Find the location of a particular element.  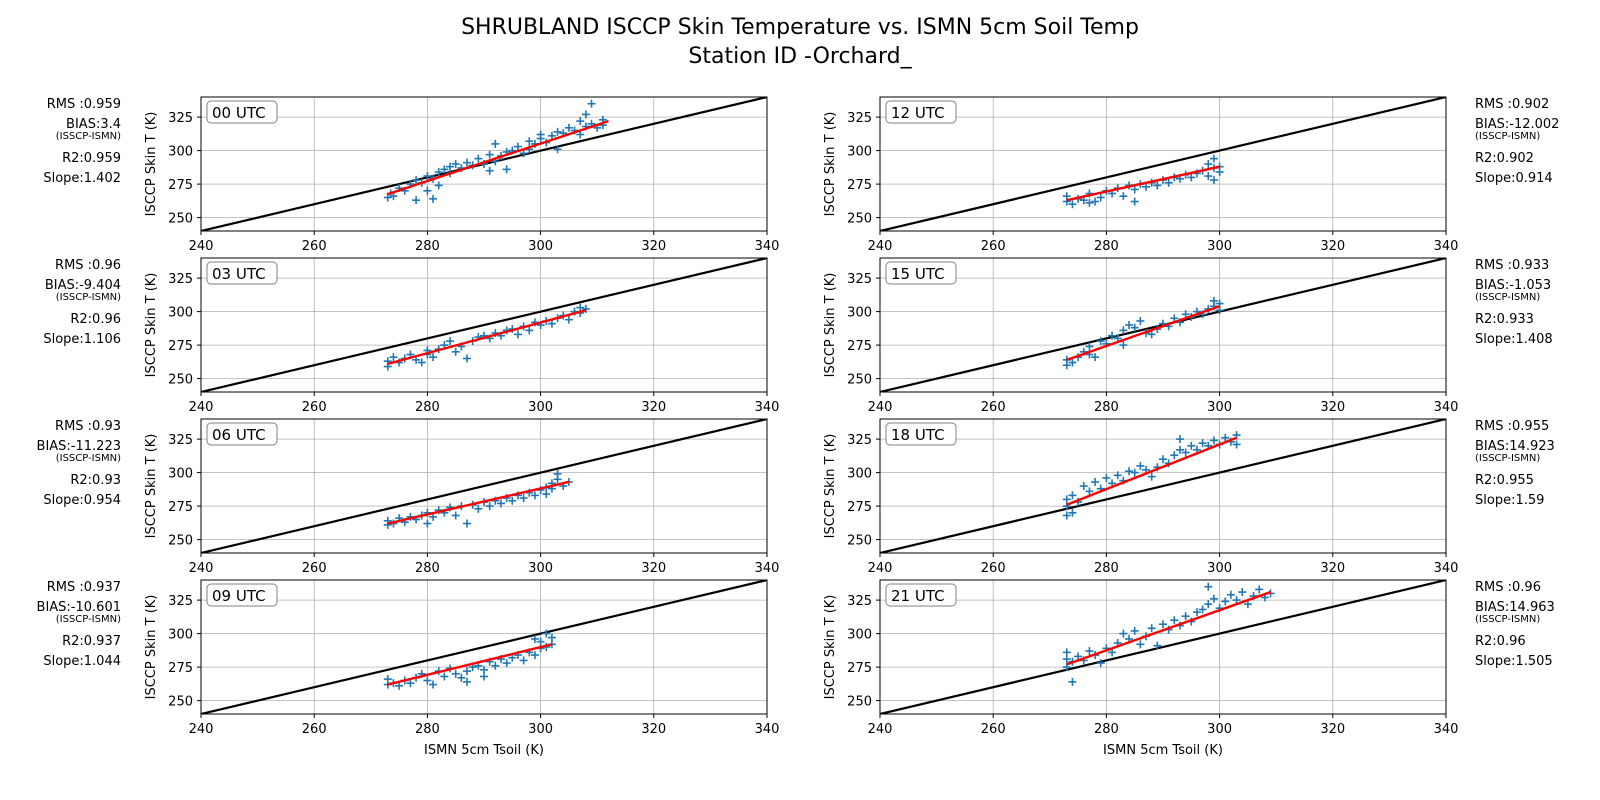

slope-stat: Slope:1.106 is located at coordinates (82, 339).